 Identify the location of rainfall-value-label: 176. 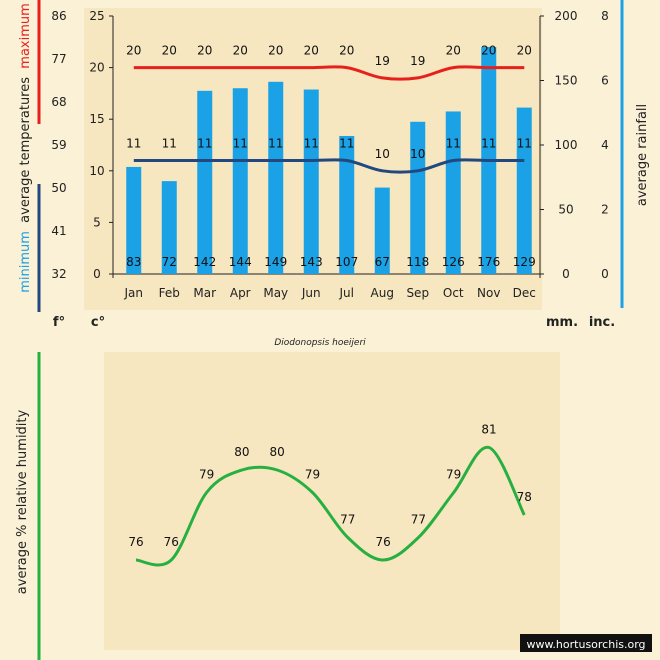
(488, 262).